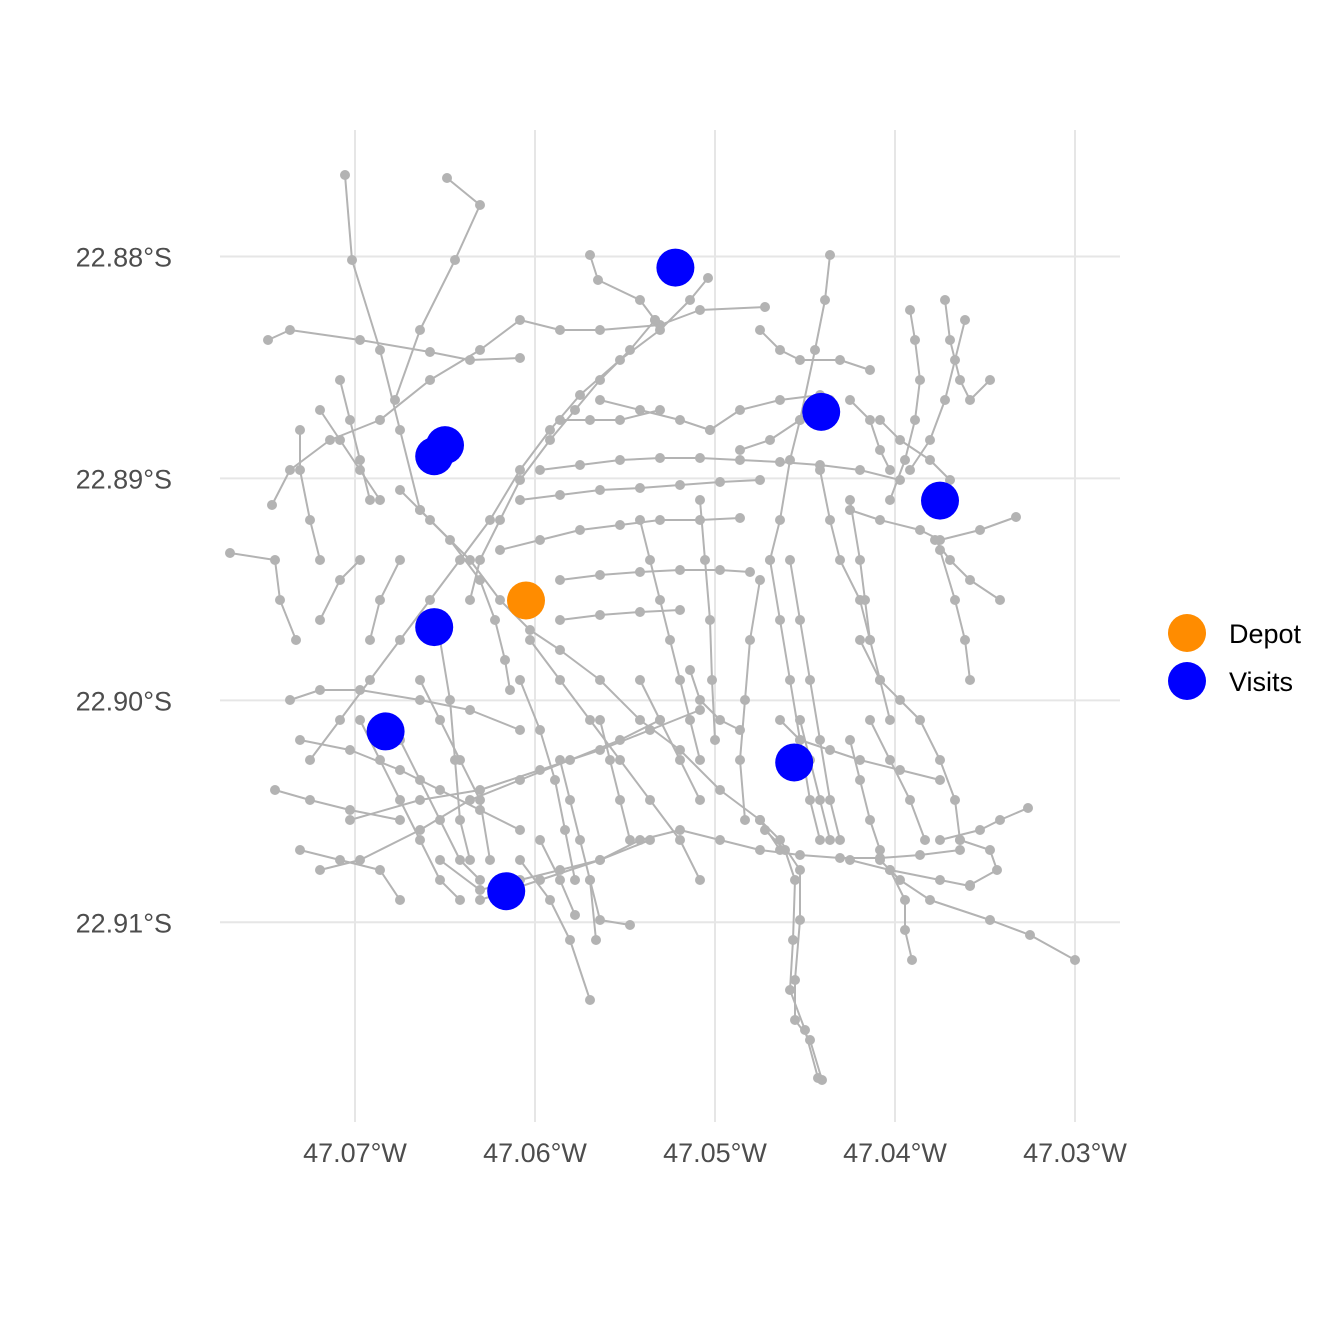 Image resolution: width=1344 pixels, height=1344 pixels. I want to click on legend-key-visits, so click(1187, 681).